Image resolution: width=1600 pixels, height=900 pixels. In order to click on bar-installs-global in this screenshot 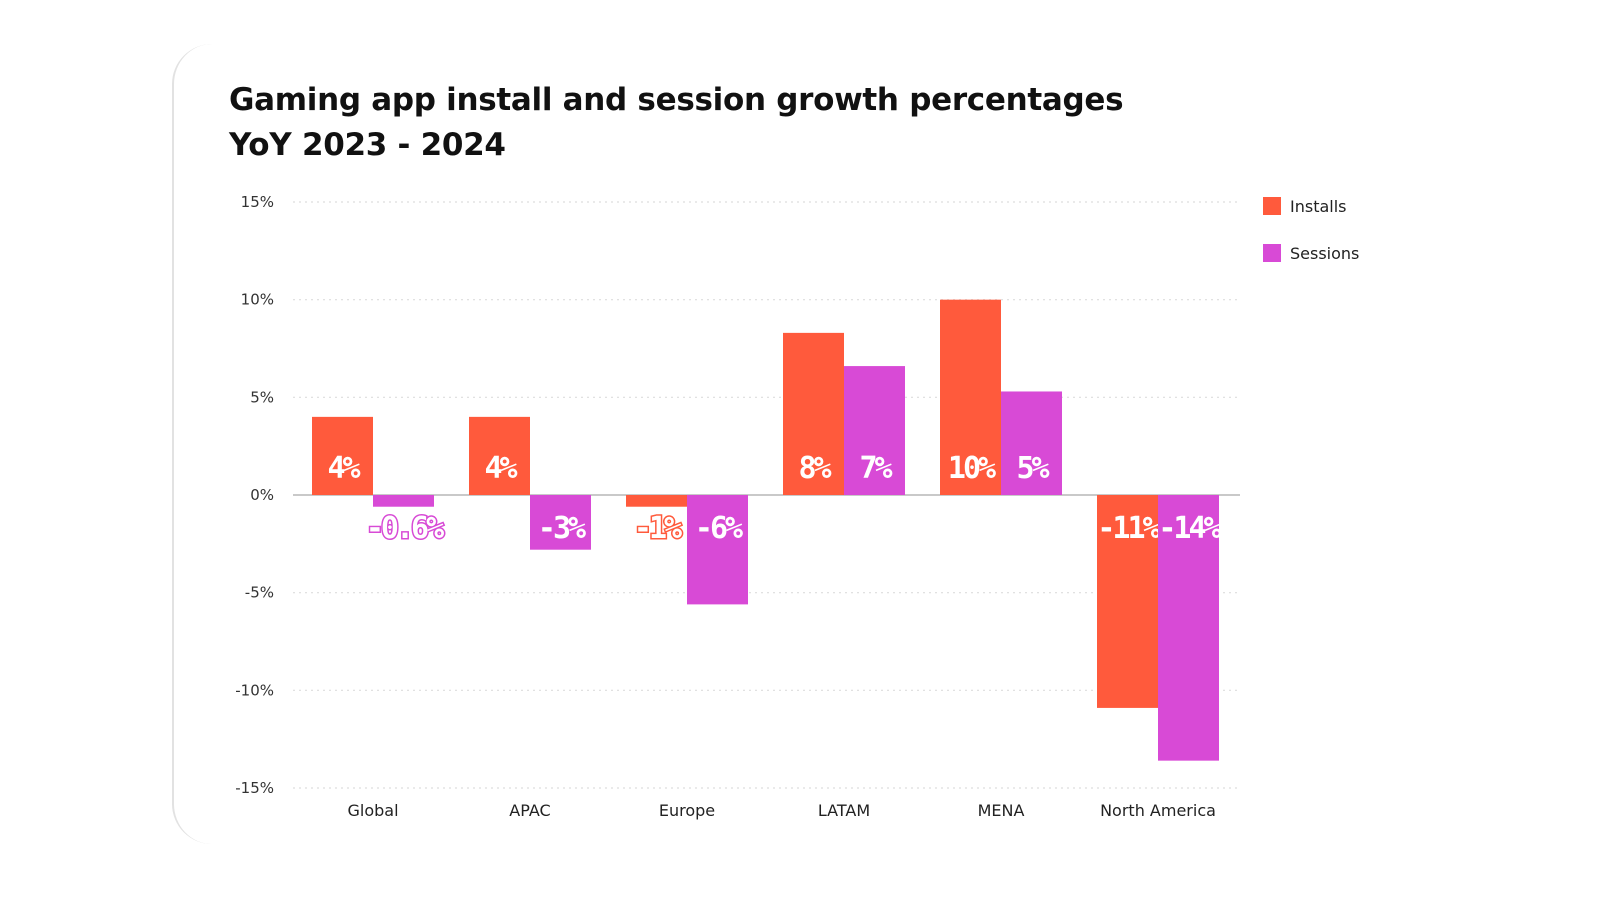, I will do `click(342, 455)`.